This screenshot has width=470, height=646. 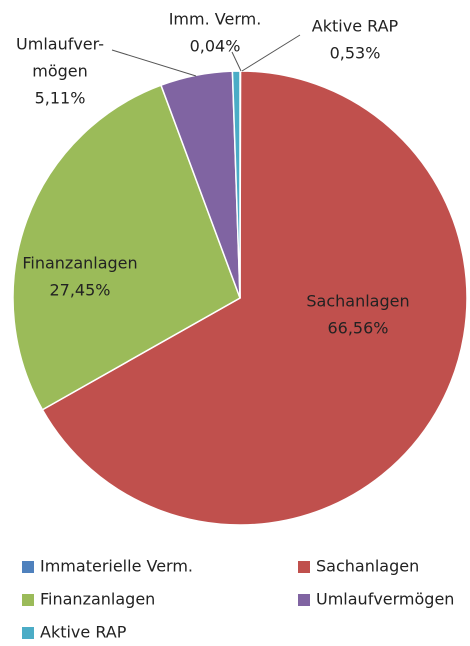 I want to click on slice-label: mögen, so click(x=60, y=71).